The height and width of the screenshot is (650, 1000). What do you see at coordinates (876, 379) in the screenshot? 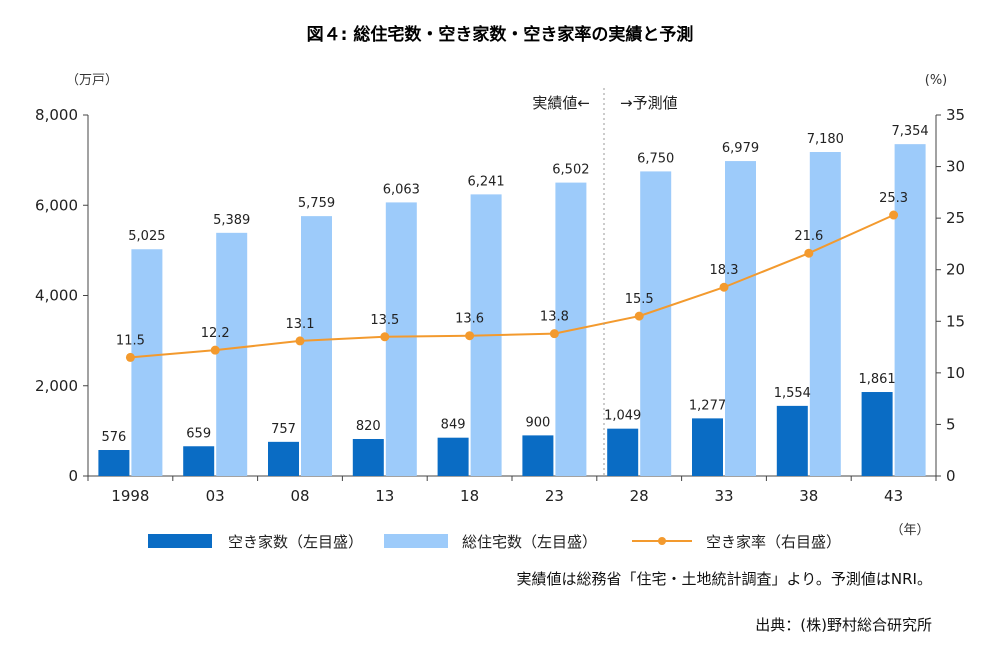
I see `data-label-vacant-houses: 1,861` at bounding box center [876, 379].